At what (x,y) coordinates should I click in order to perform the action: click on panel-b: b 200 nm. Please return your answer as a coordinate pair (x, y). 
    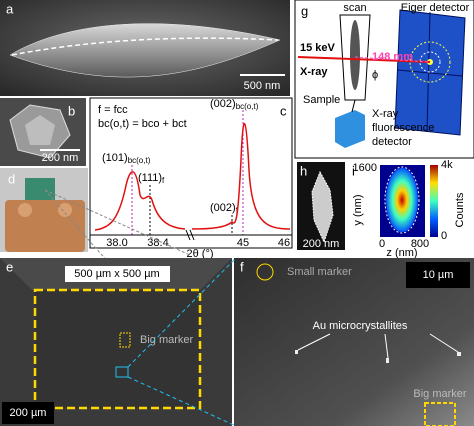
    Looking at the image, I should click on (43, 132).